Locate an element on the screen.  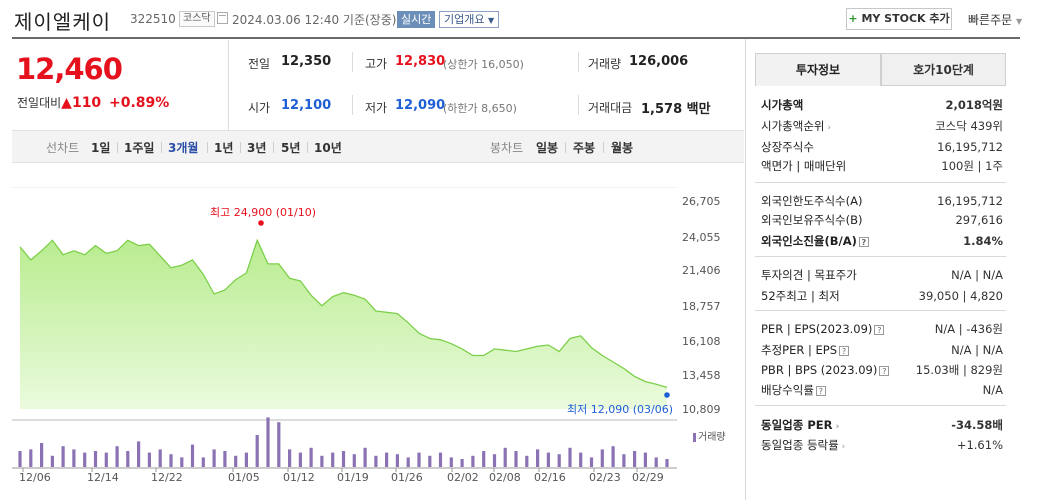
candle-weekly: 주봉 is located at coordinates (584, 148).